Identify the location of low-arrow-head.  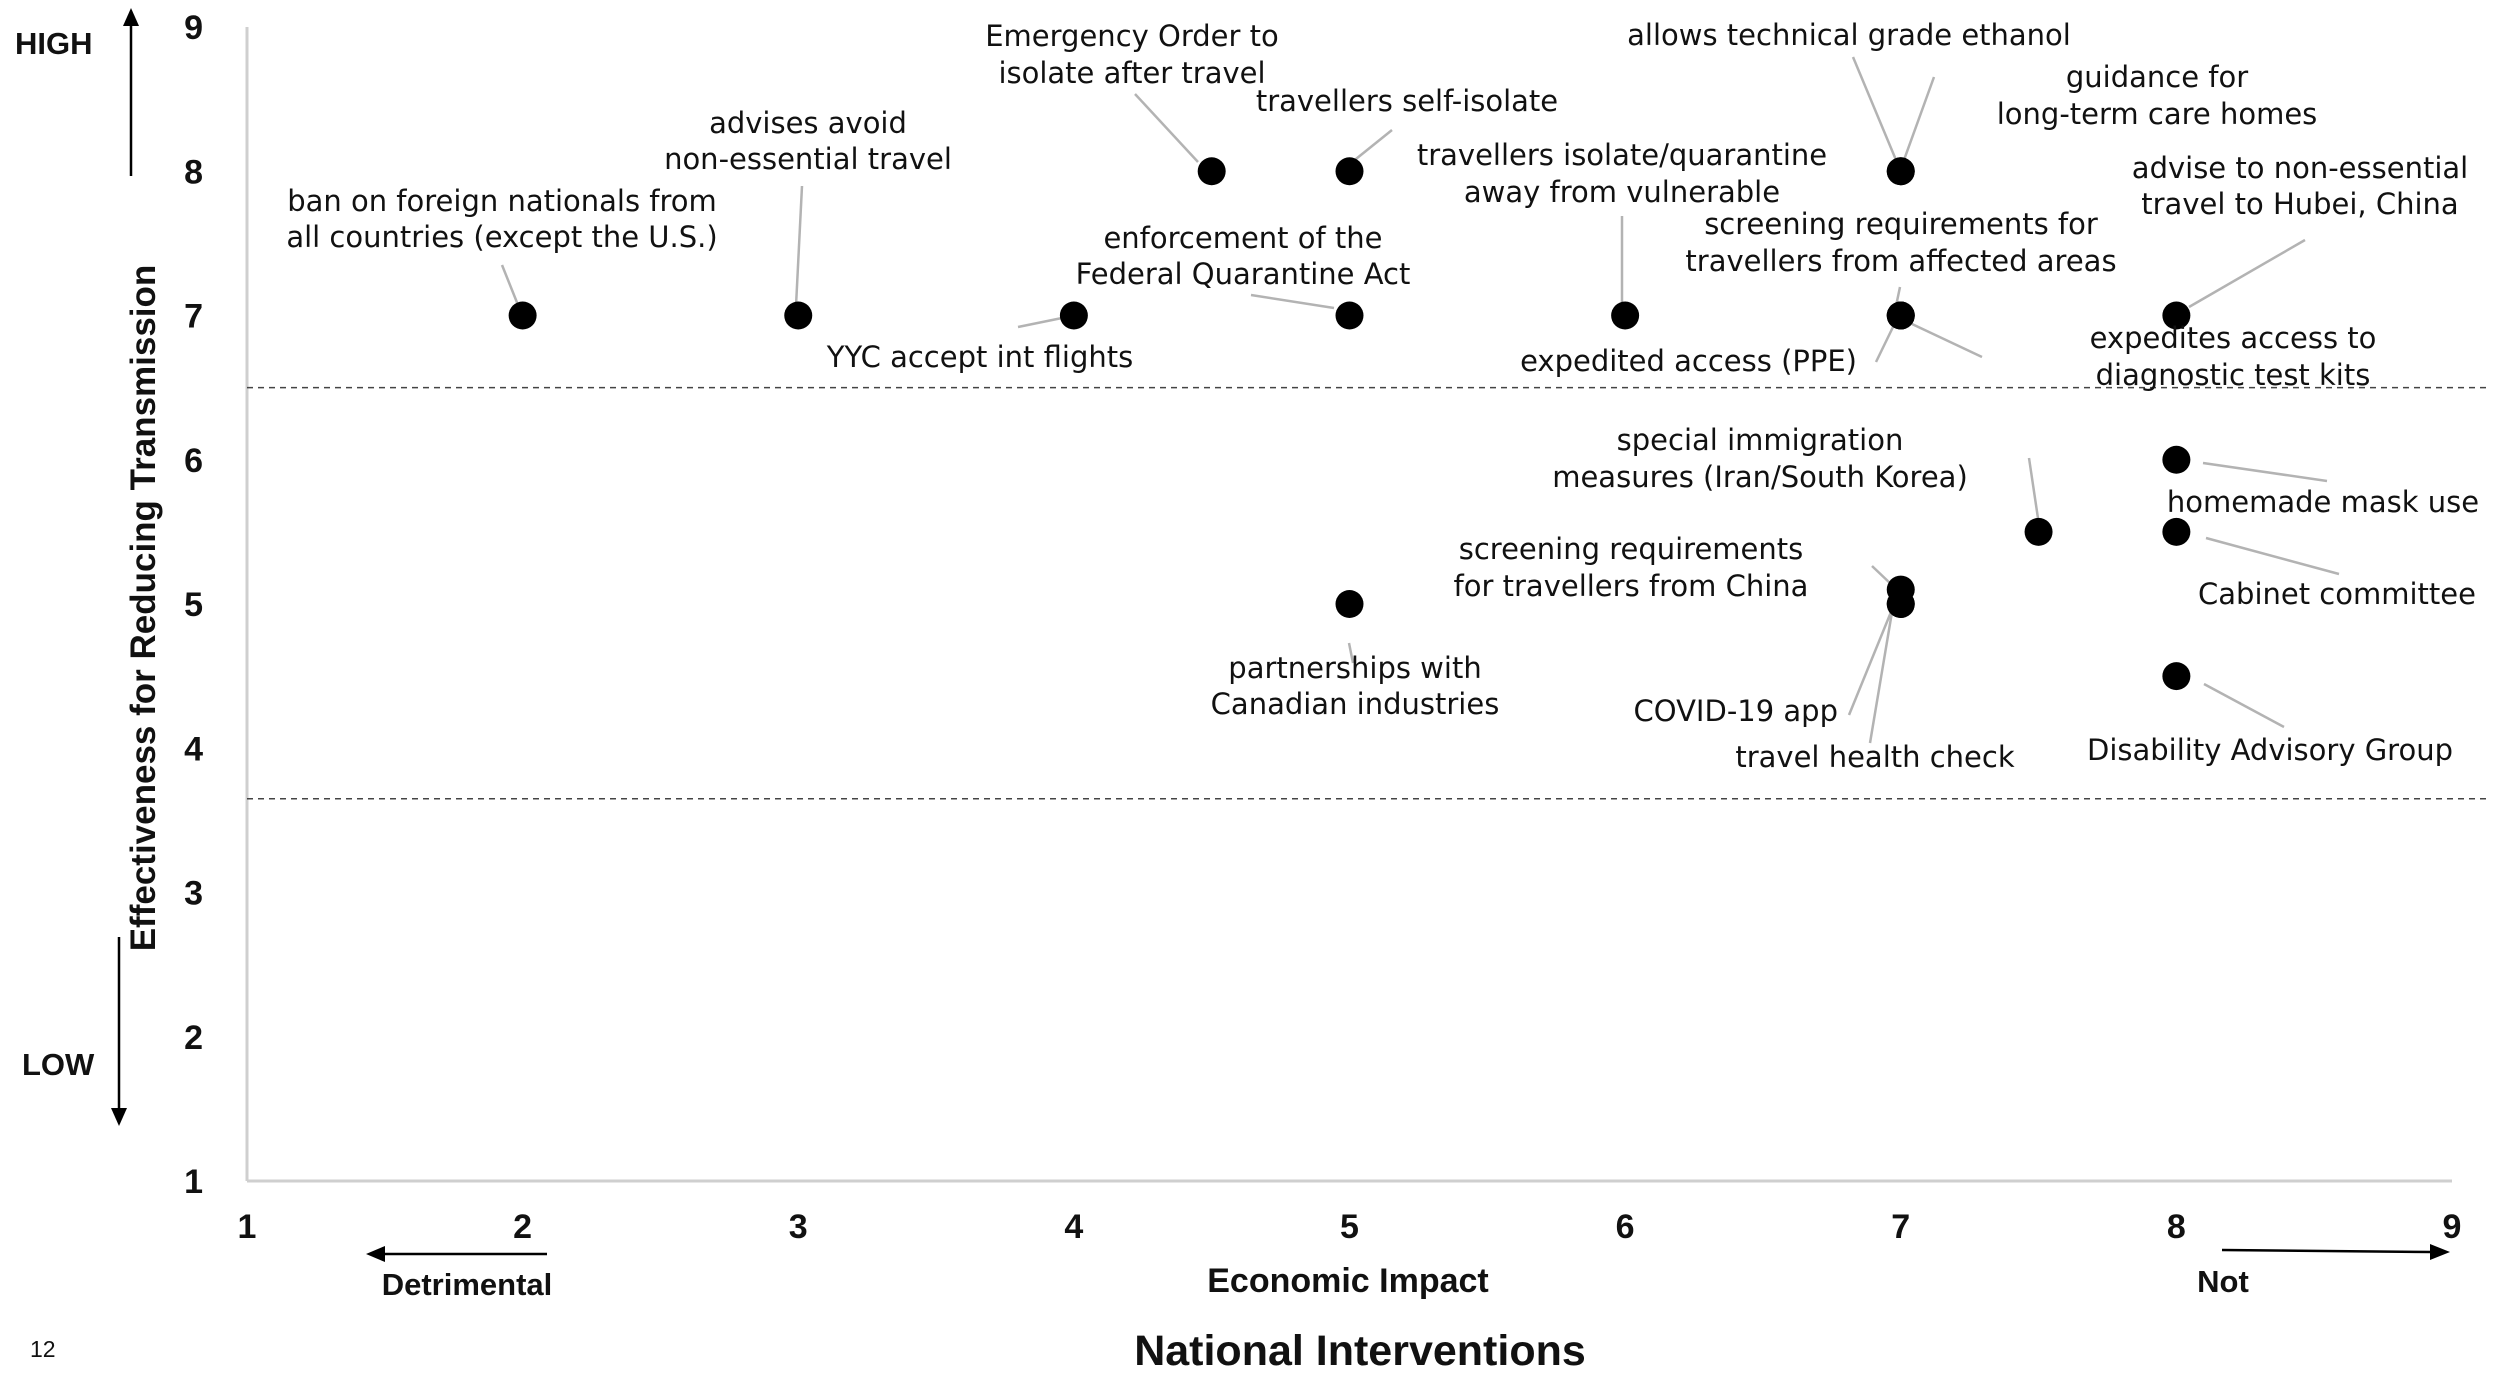
(119, 1117).